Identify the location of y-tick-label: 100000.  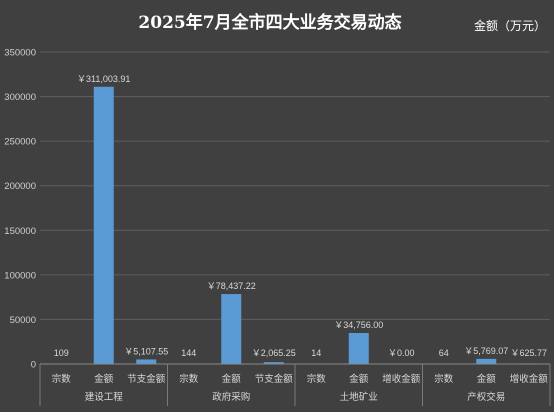
(20, 275).